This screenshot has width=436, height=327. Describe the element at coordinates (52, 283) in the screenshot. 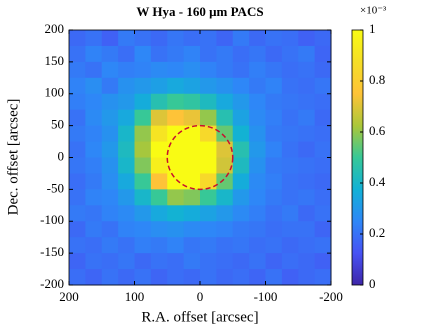

I see `y-tick-label: -200` at that location.